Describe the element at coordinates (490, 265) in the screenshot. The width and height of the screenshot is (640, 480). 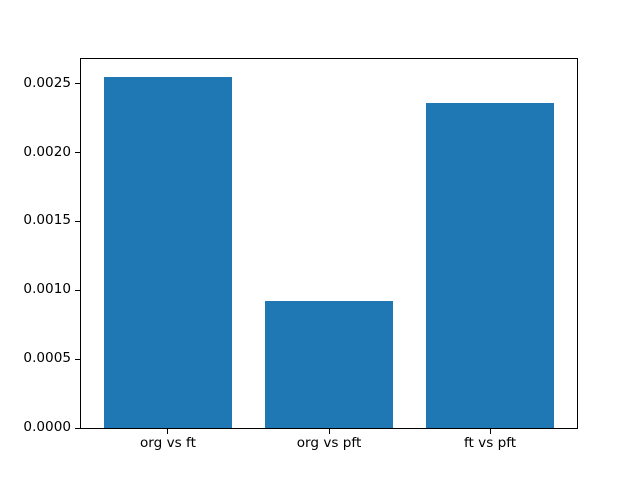
I see `bar-ft-vs-pft` at that location.